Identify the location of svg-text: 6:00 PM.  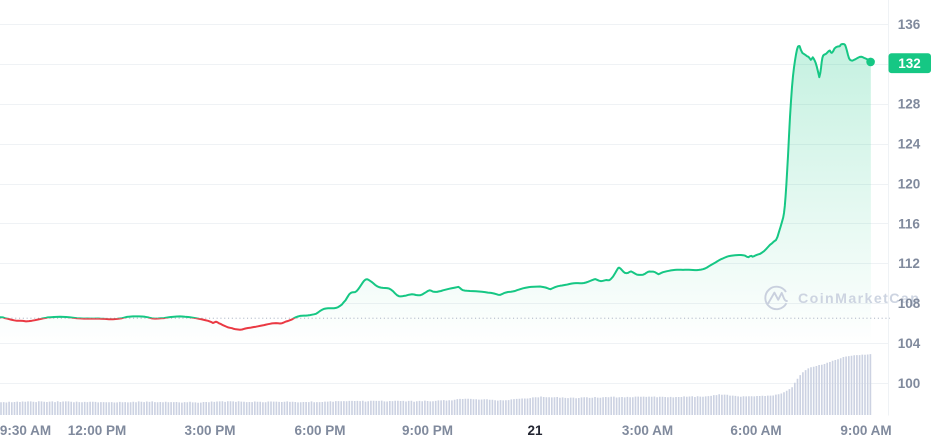
(319, 430).